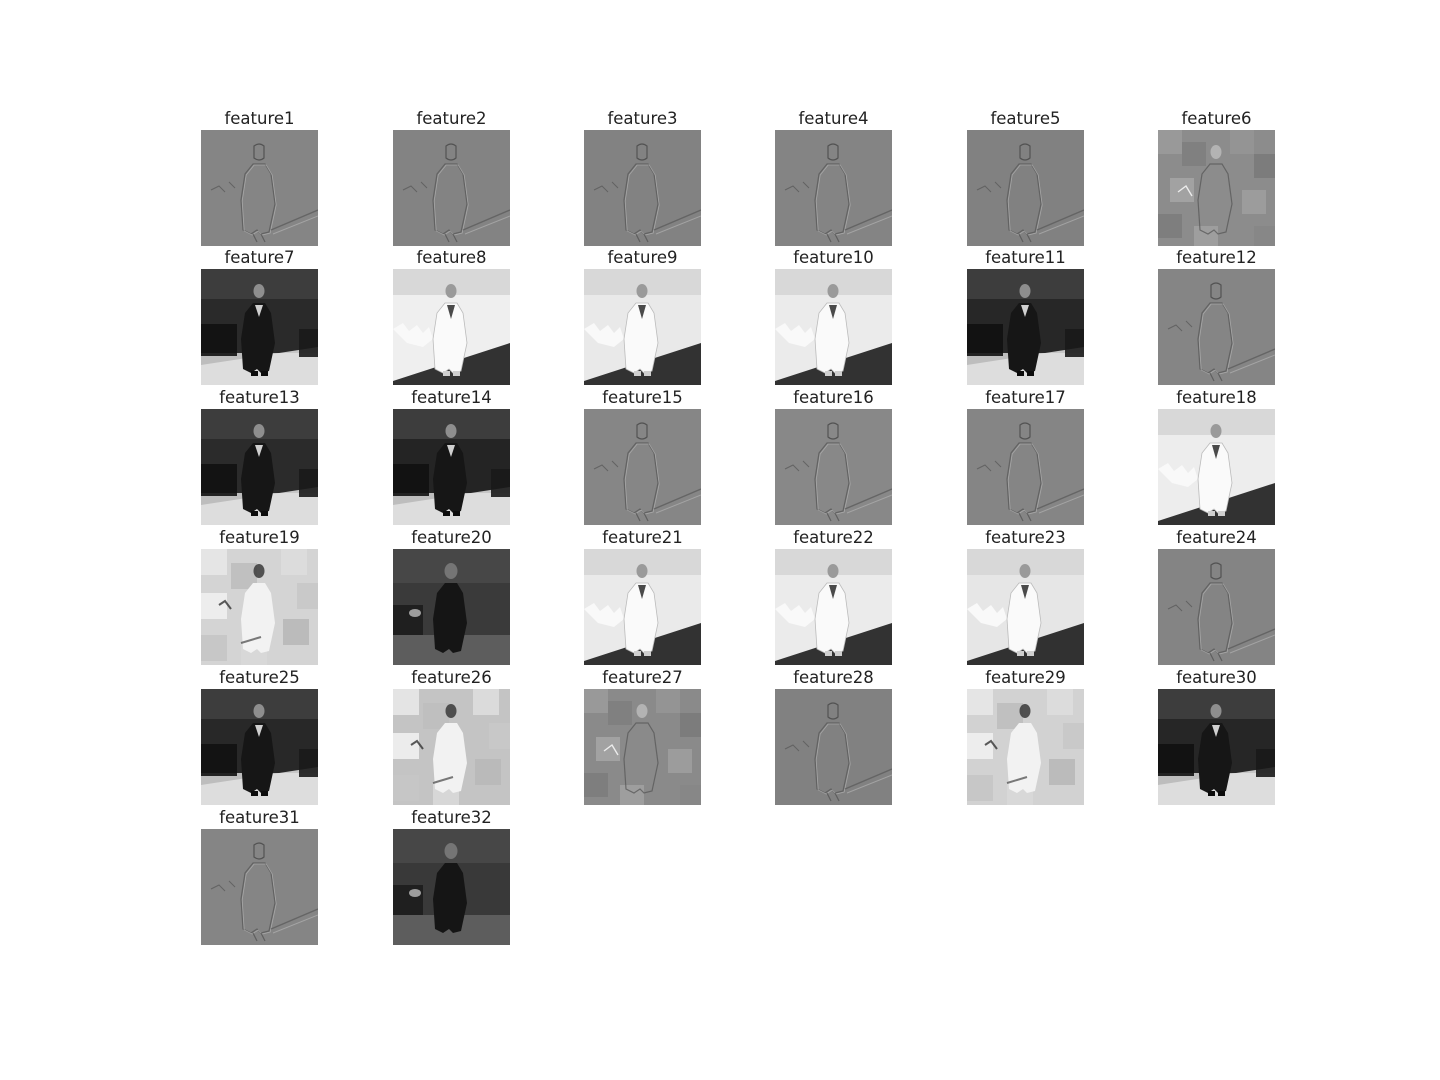  Describe the element at coordinates (1216, 677) in the screenshot. I see `feature-title: feature30` at that location.